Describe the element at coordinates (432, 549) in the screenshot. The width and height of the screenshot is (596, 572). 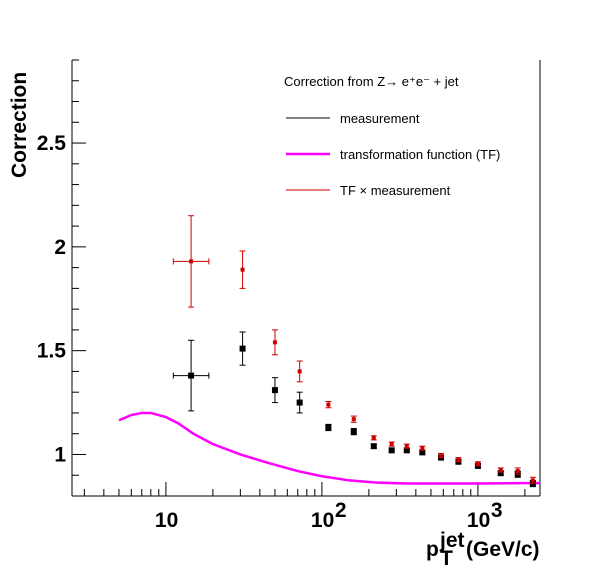
I see `x-axis-title-main: p` at that location.